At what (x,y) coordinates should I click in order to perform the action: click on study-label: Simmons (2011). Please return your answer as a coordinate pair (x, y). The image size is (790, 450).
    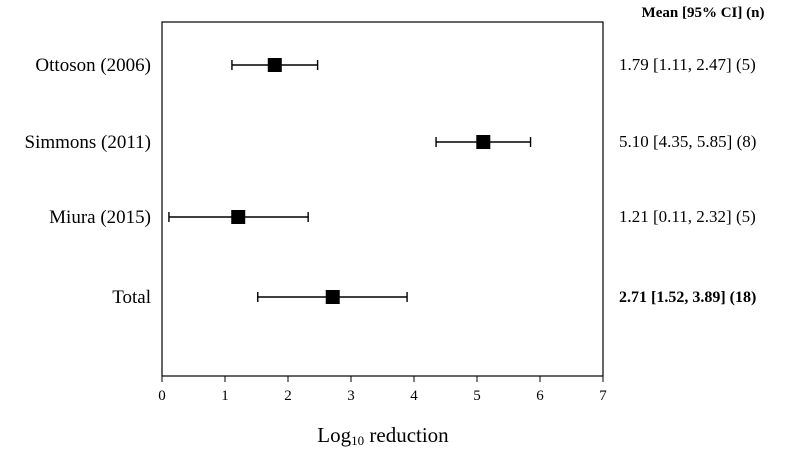
    Looking at the image, I should click on (88, 142).